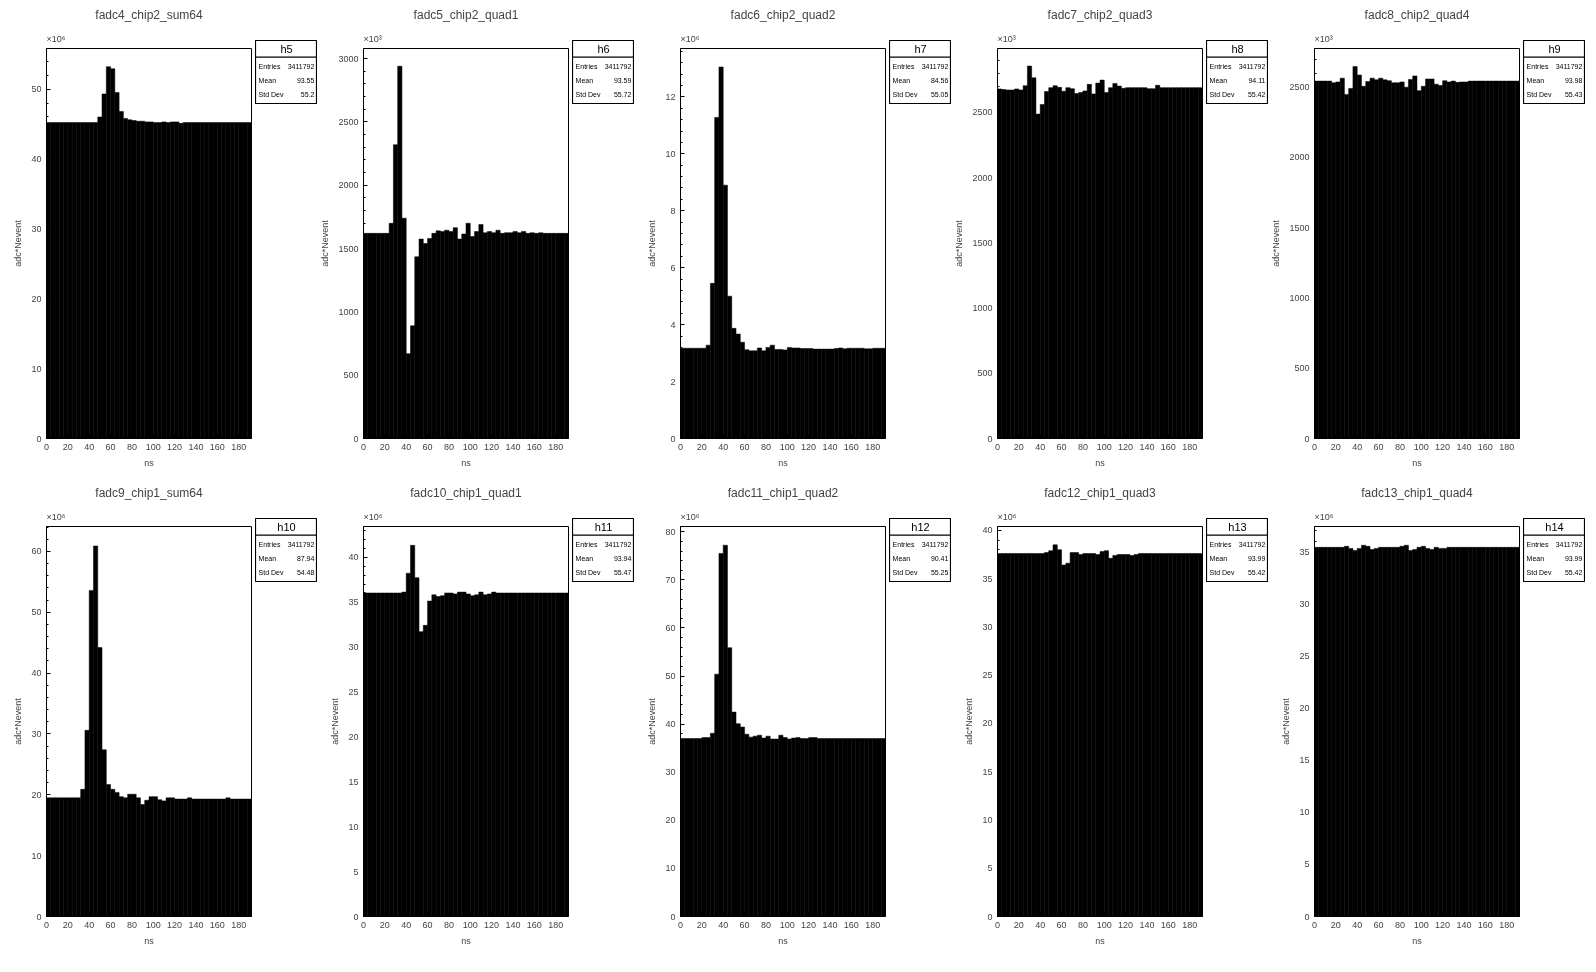 This screenshot has height=972, width=1596. I want to click on text: h11, so click(603, 526).